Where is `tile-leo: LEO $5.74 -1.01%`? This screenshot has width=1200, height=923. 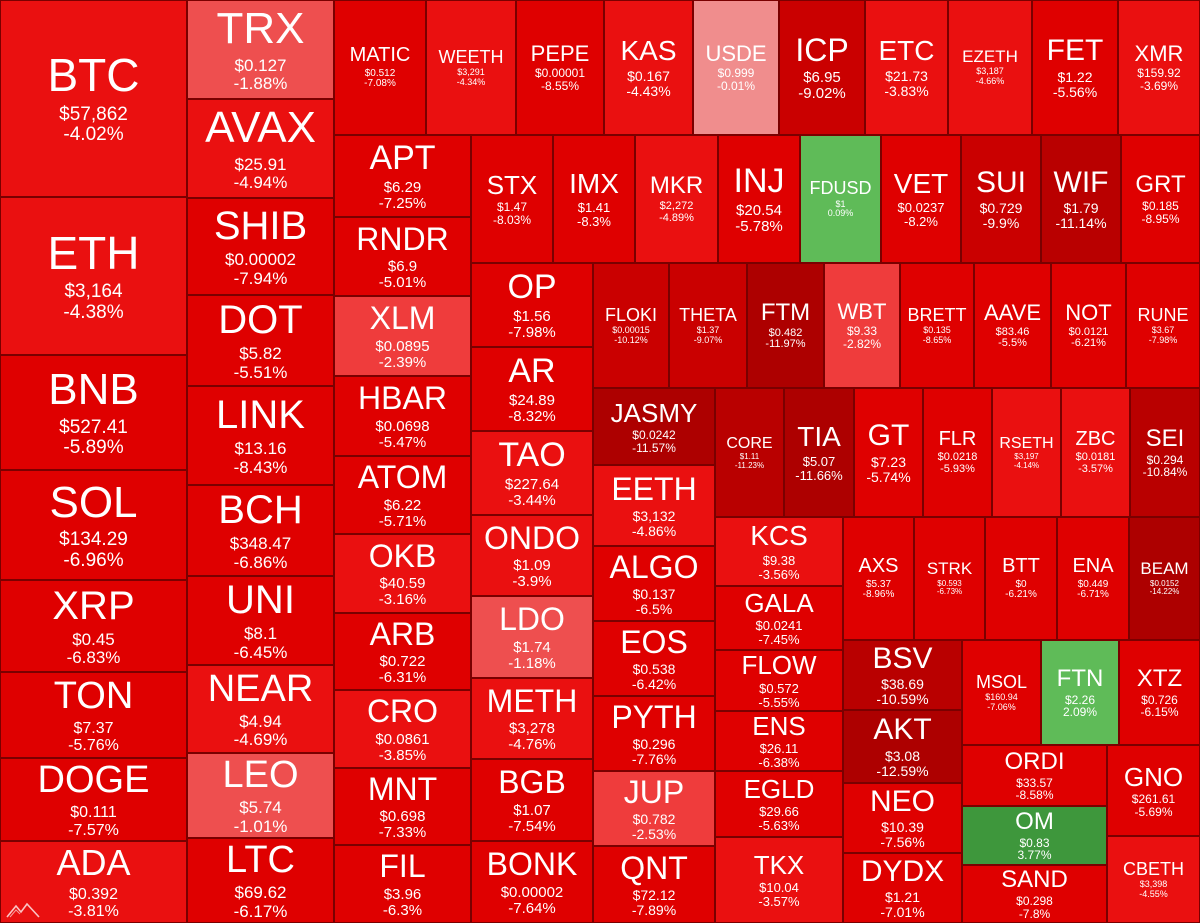 tile-leo: LEO $5.74 -1.01% is located at coordinates (260, 795).